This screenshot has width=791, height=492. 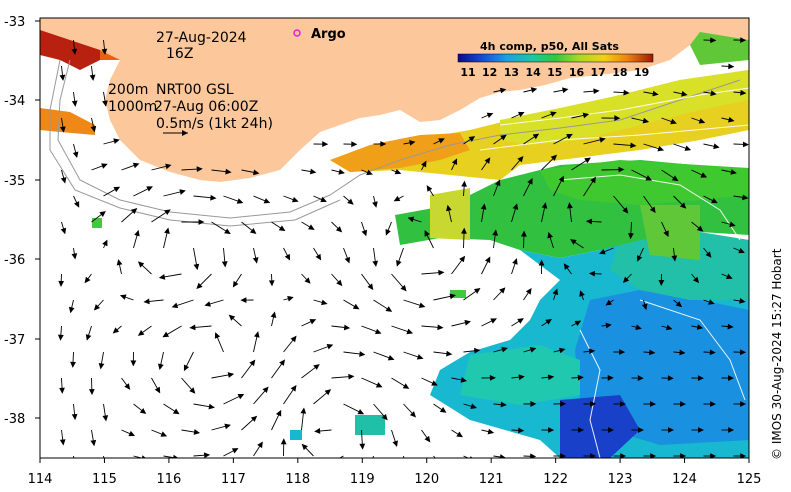 I want to click on map-hour: 16Z, so click(x=180, y=54).